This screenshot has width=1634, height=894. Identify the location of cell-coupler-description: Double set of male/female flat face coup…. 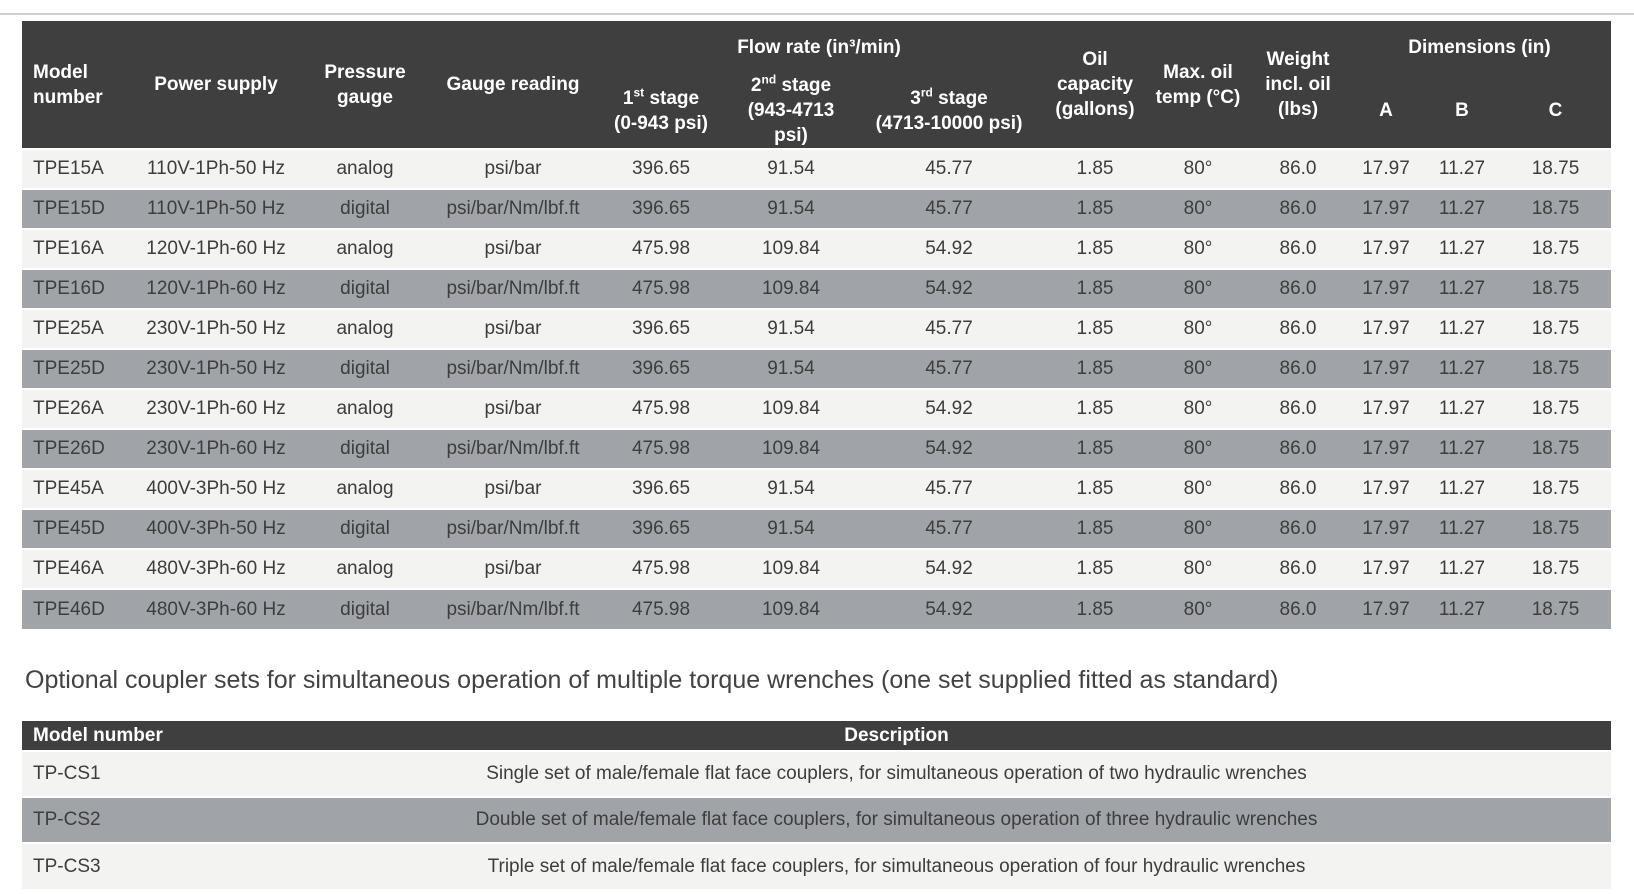
(896, 819).